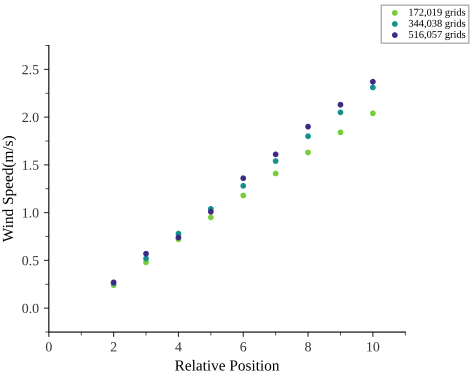  Describe the element at coordinates (30, 69) in the screenshot. I see `y-tick-label: 2.5` at that location.